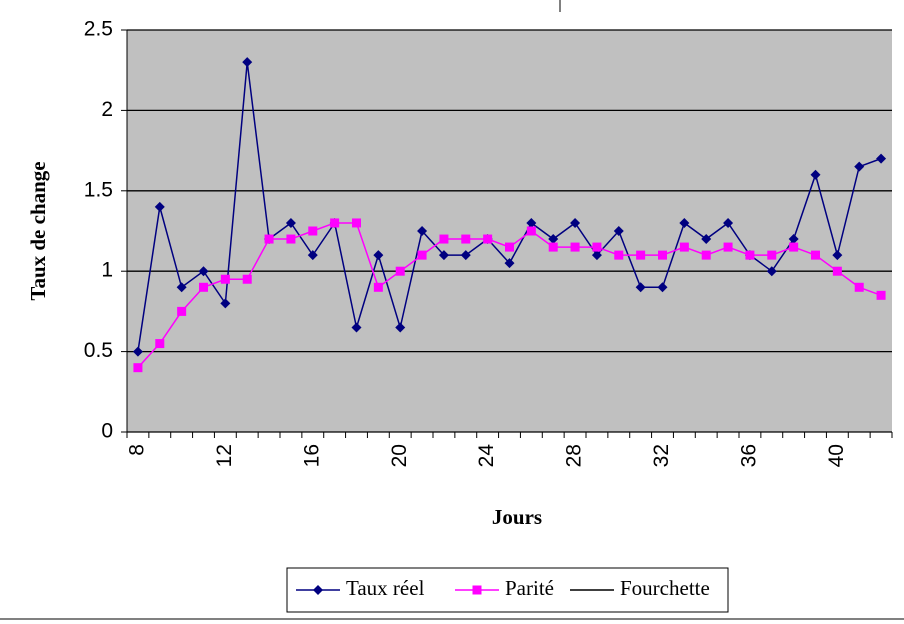 The height and width of the screenshot is (624, 904). I want to click on legend-label: Parité, so click(529, 588).